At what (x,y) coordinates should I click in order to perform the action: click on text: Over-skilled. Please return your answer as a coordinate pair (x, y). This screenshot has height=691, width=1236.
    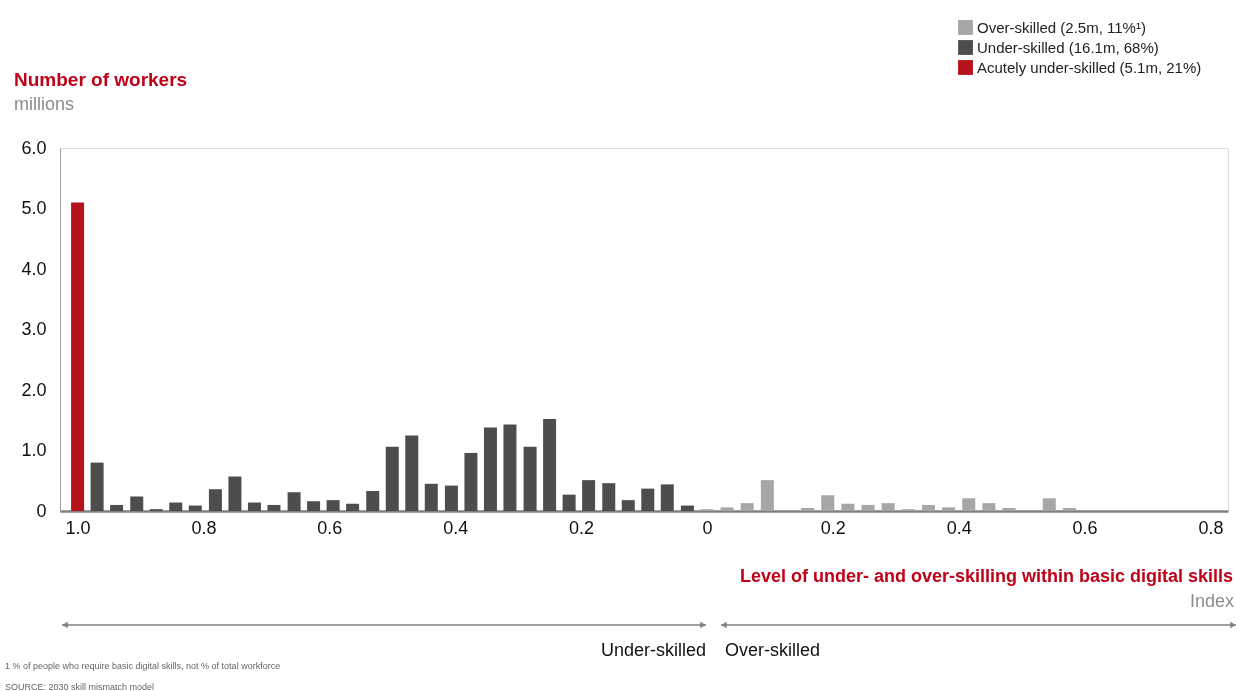
    Looking at the image, I should click on (773, 650).